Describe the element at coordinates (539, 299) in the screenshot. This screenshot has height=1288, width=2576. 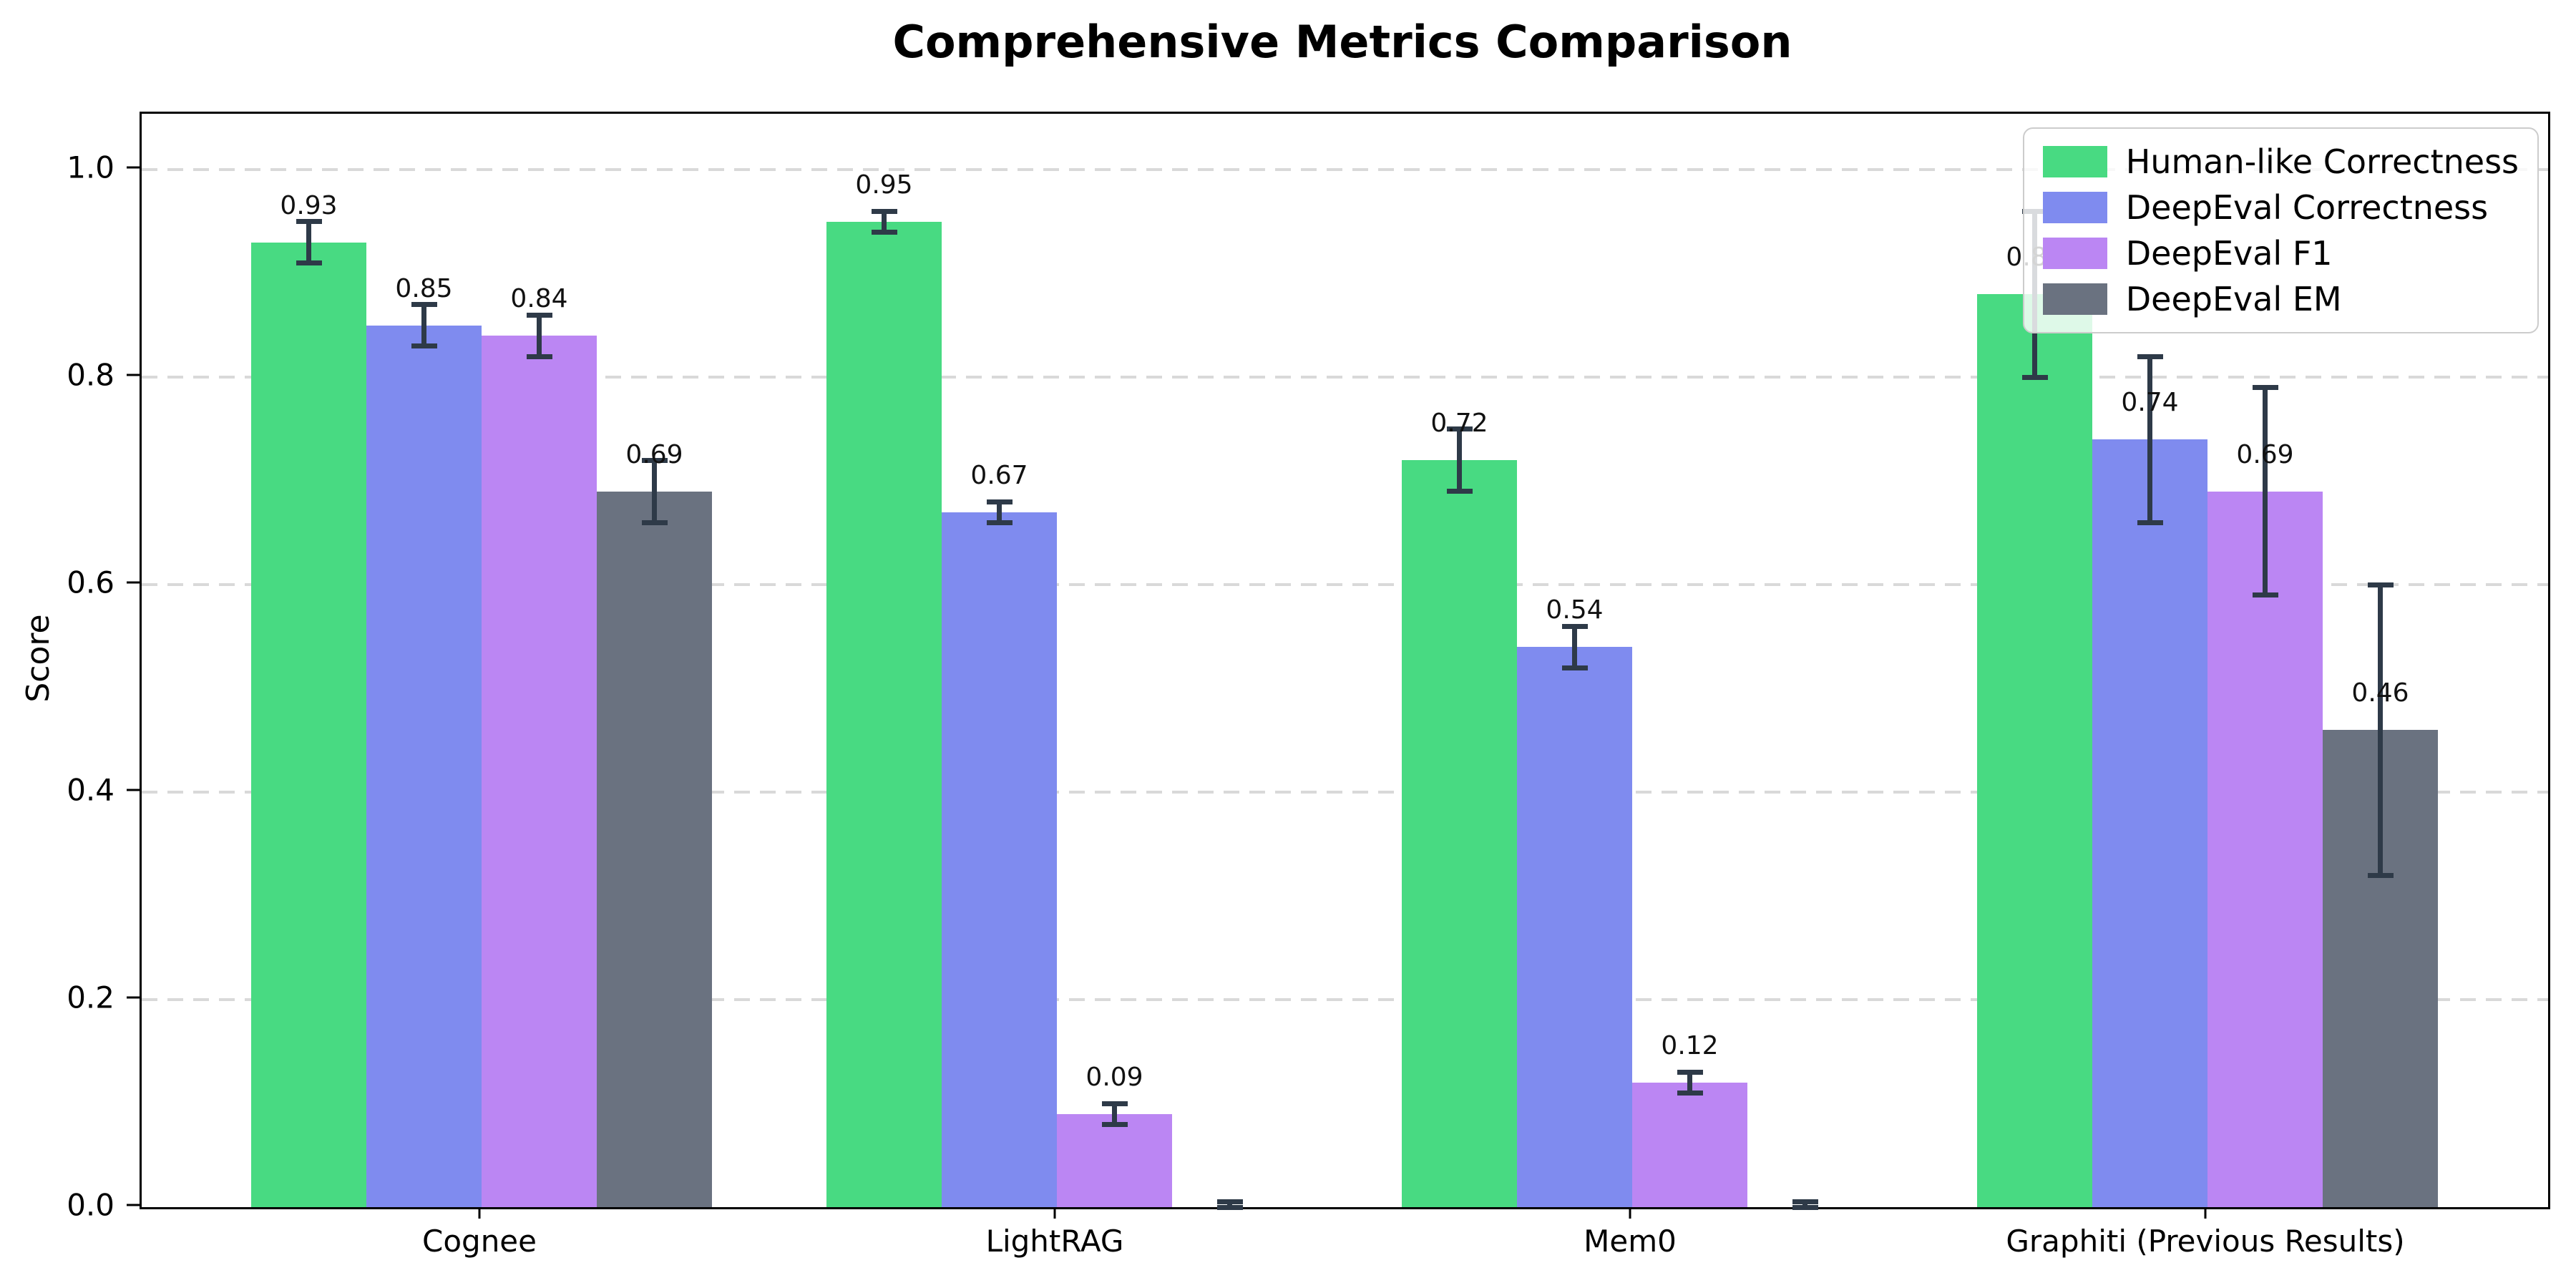
I see `bar-value-label: 0.84` at that location.